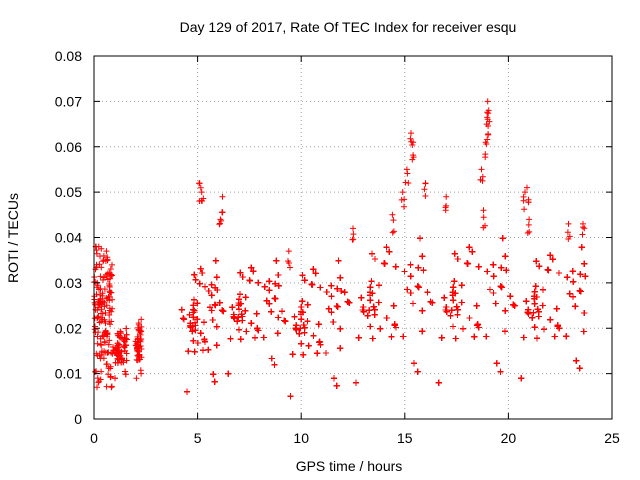  Describe the element at coordinates (301, 438) in the screenshot. I see `x-tick-label: 10` at that location.